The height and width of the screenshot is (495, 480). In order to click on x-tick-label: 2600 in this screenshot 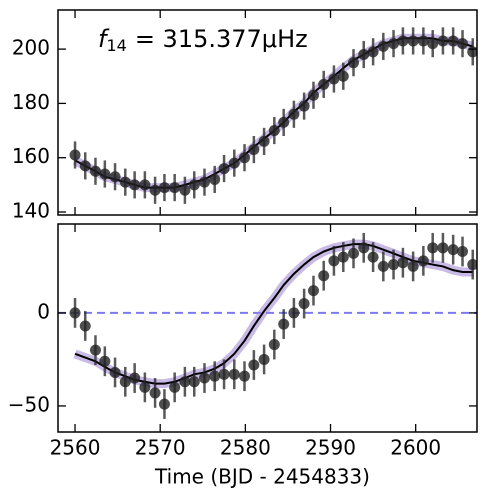, I will do `click(415, 448)`.